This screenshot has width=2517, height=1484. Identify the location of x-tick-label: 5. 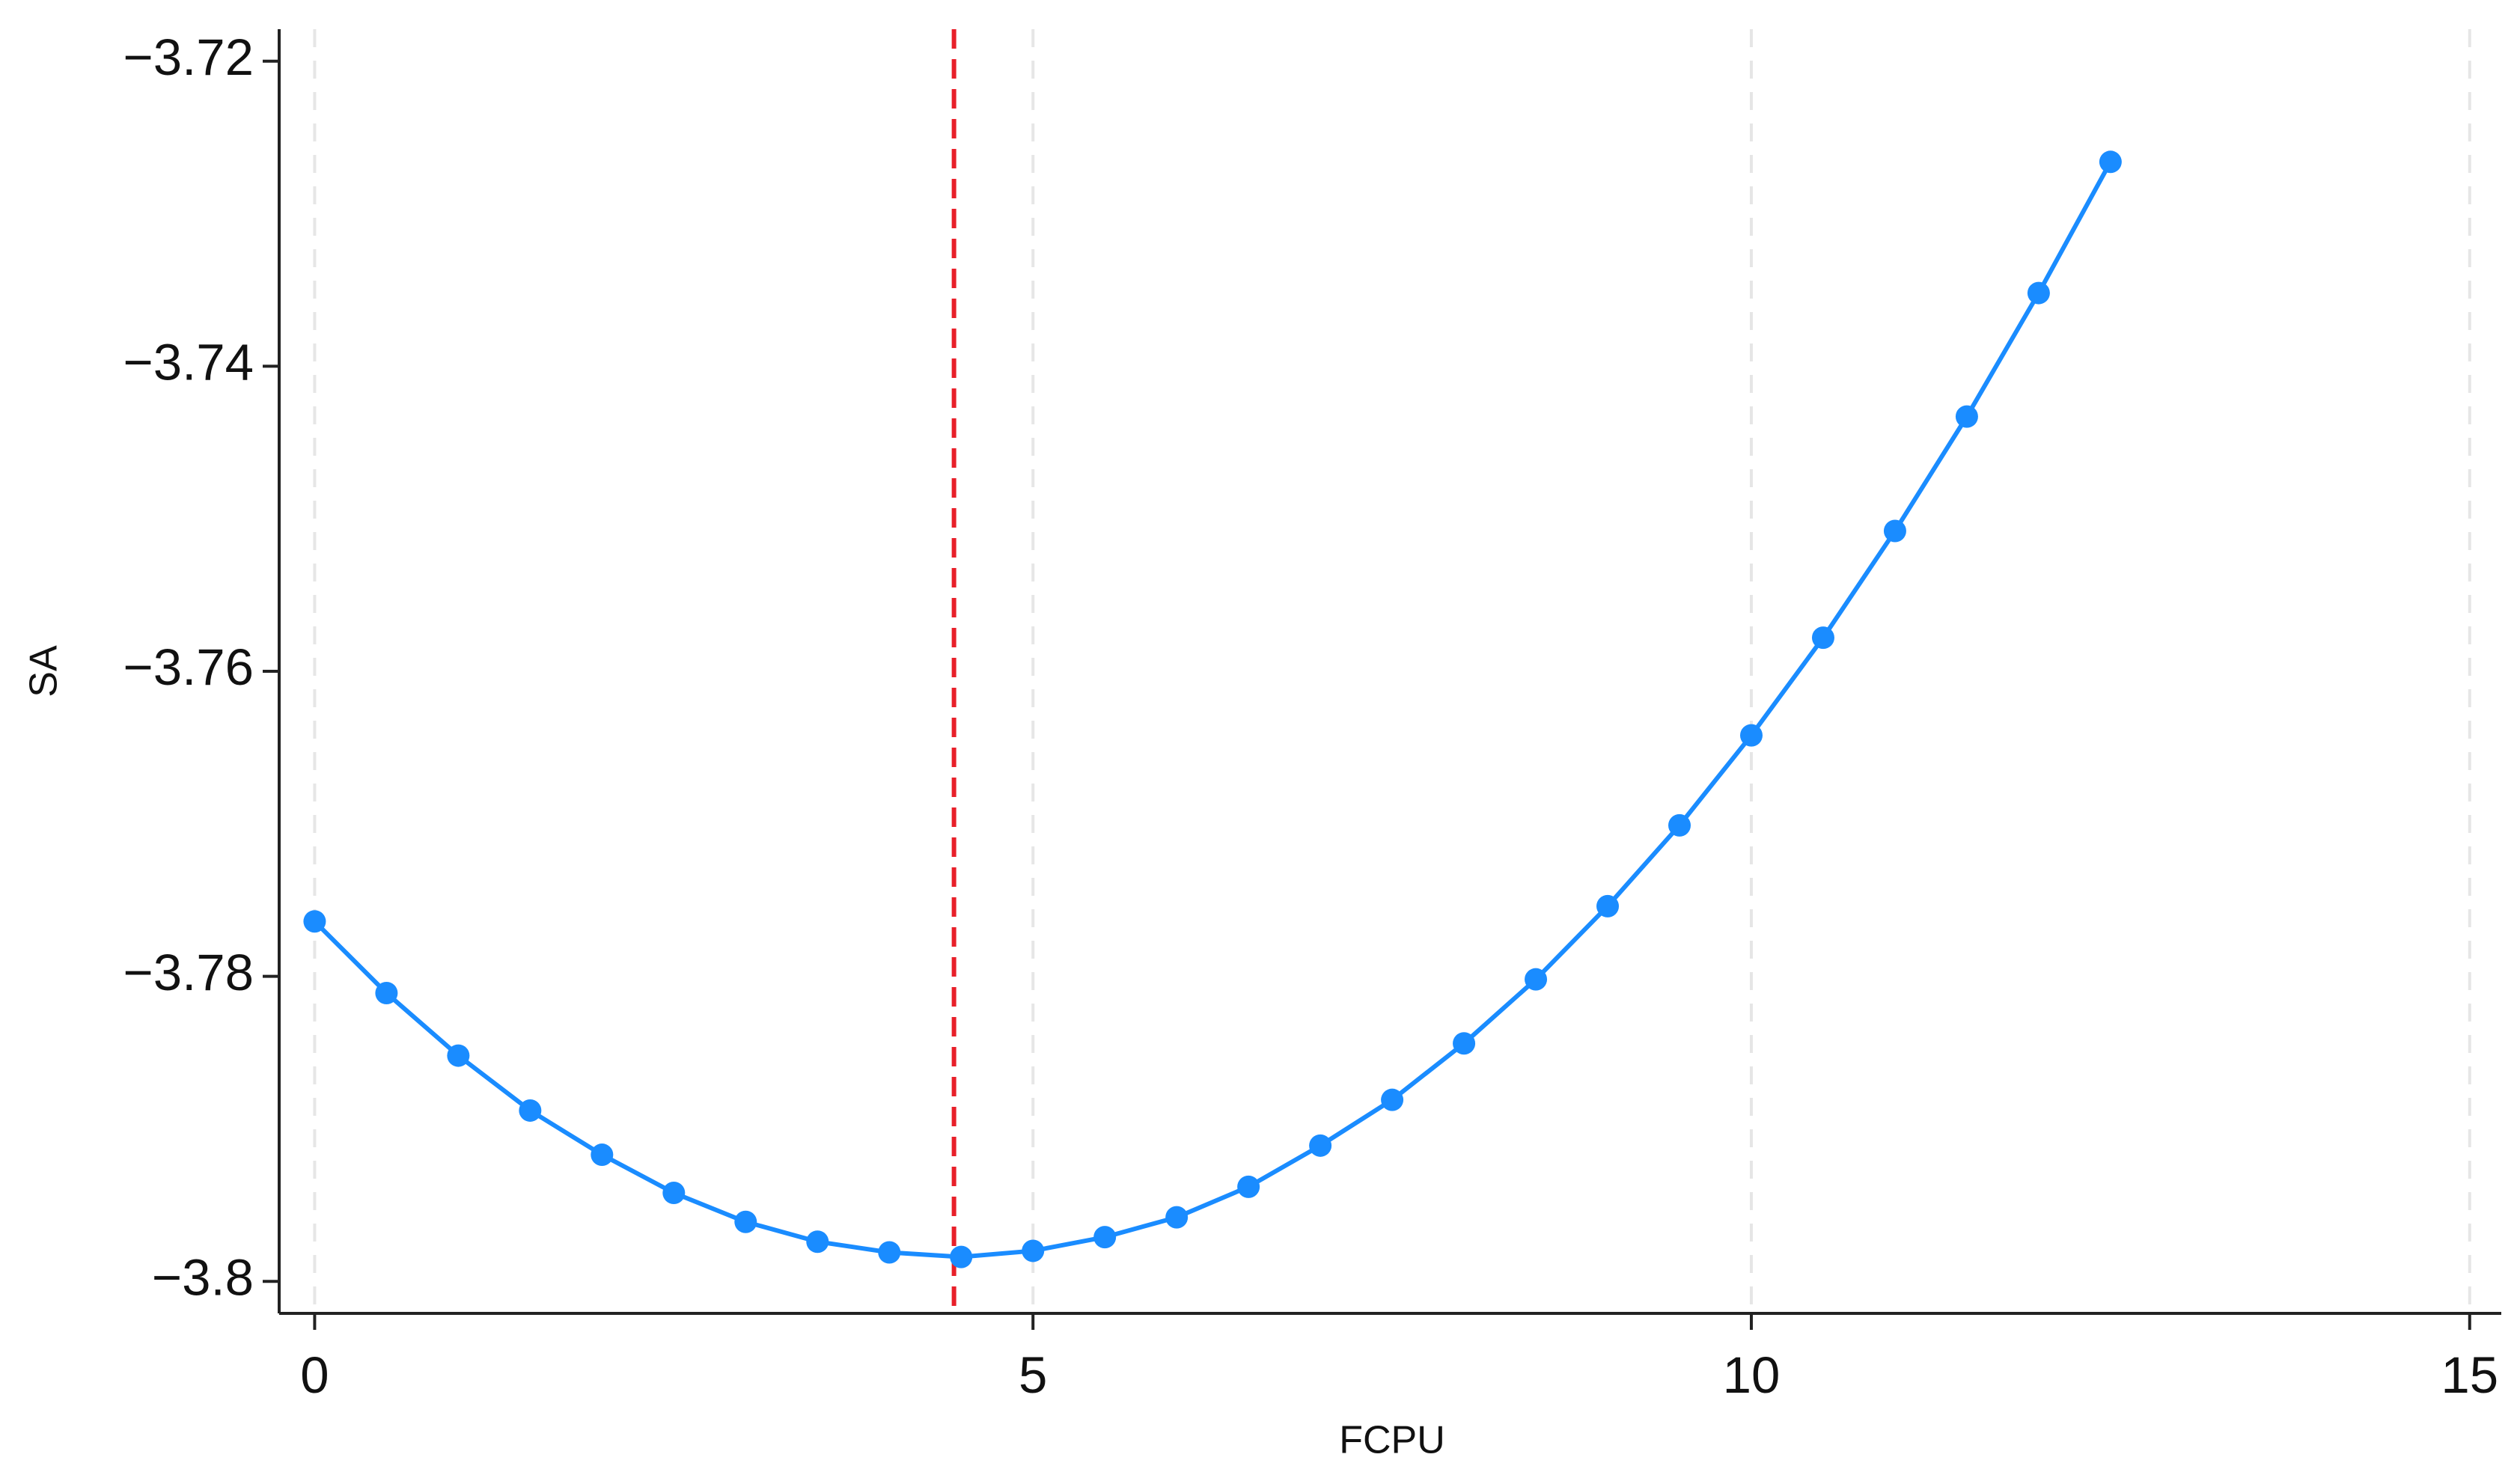
(1033, 1375).